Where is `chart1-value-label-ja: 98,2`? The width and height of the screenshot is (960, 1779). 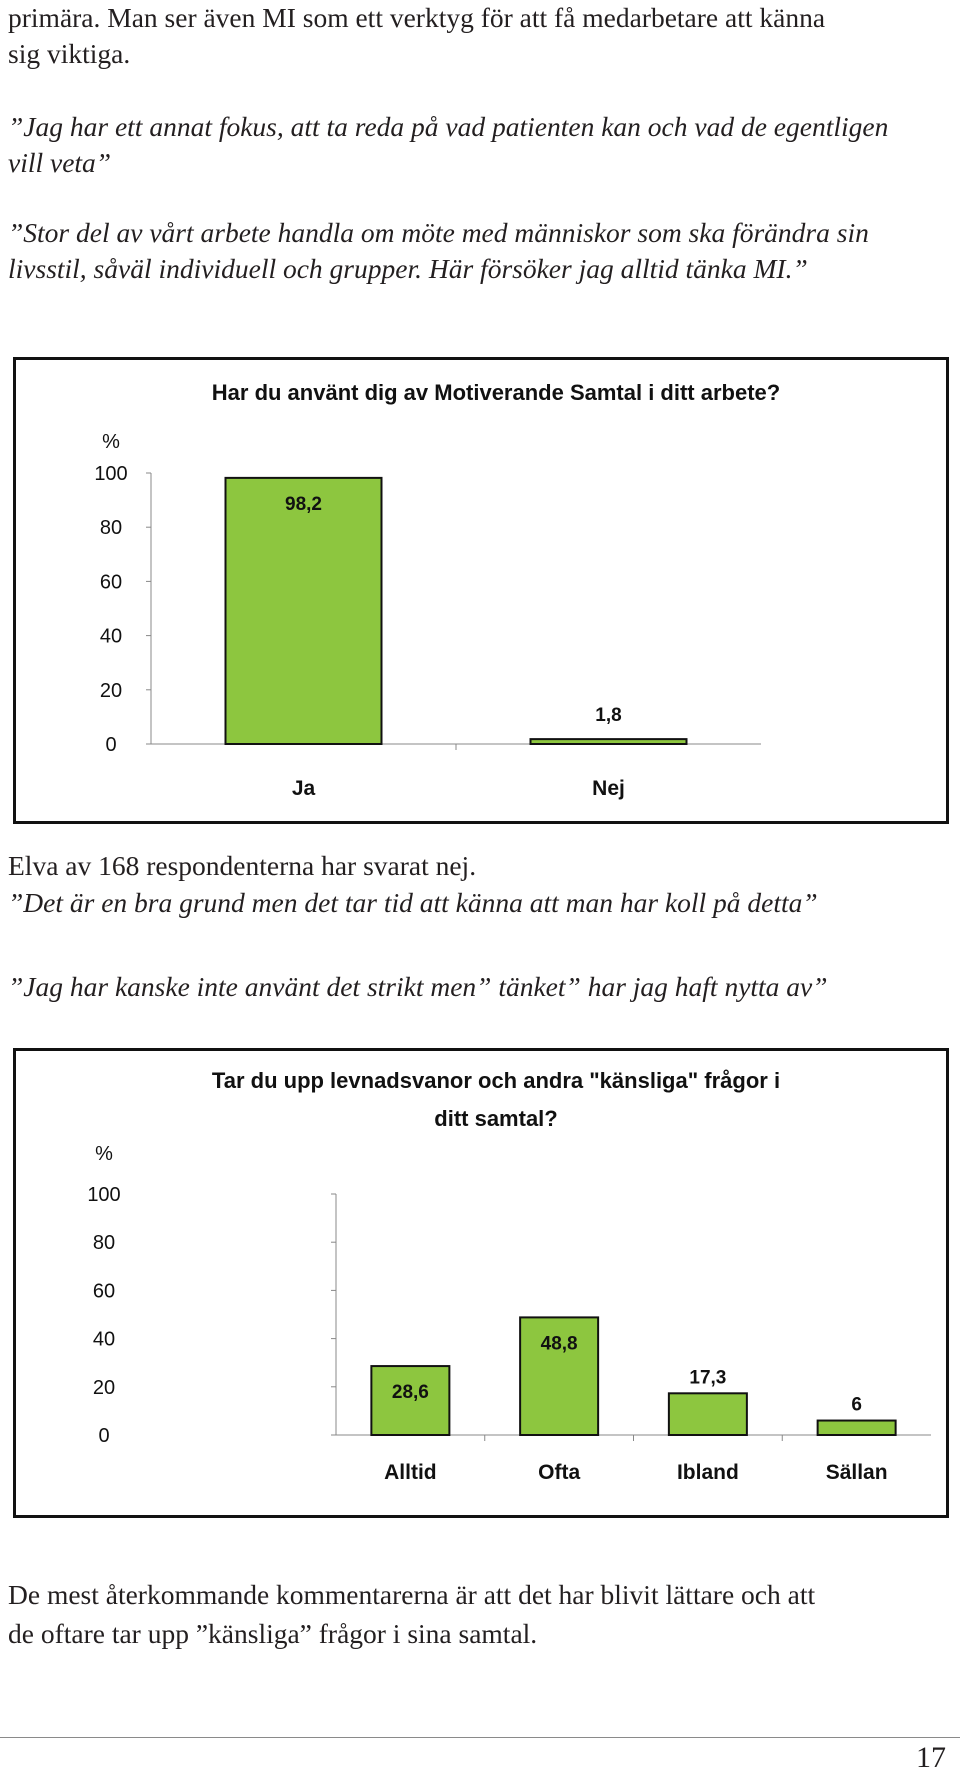 chart1-value-label-ja: 98,2 is located at coordinates (303, 504).